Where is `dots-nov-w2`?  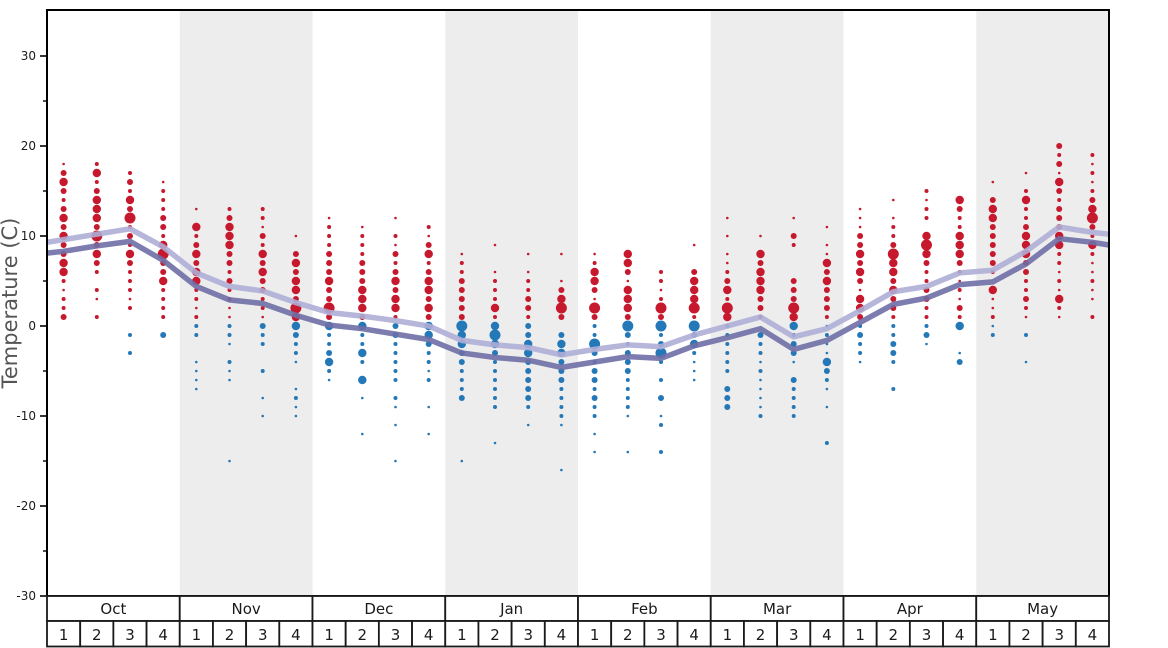
dots-nov-w2 is located at coordinates (229, 335).